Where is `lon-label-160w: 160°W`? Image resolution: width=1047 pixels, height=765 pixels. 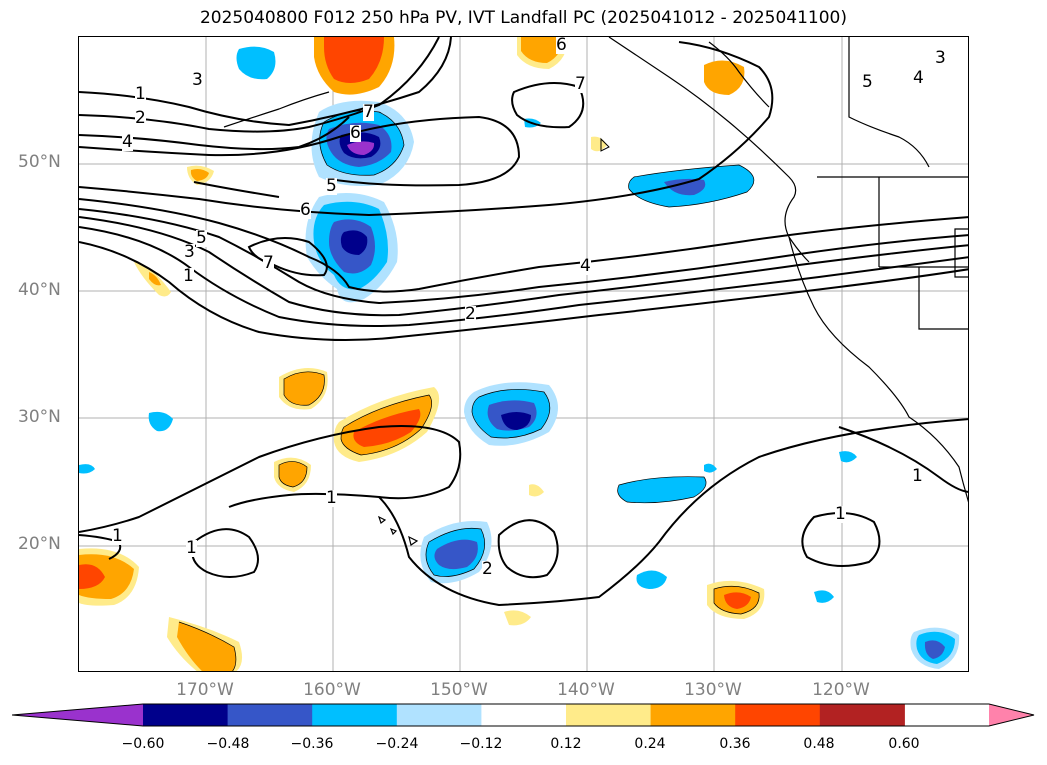 lon-label-160w: 160°W is located at coordinates (332, 690).